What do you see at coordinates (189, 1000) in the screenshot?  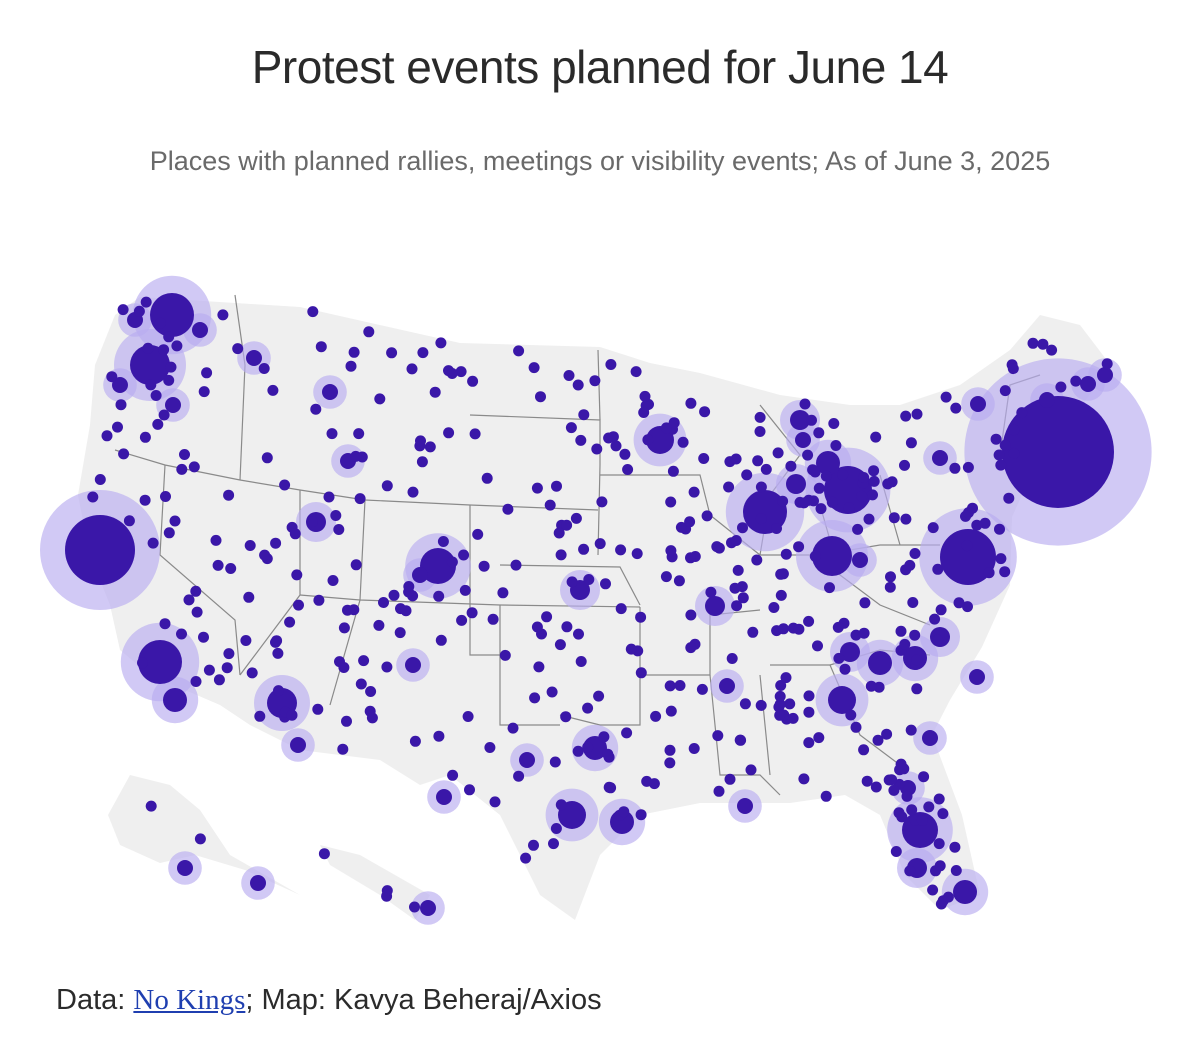 I see `no-kings-link: No Kings` at bounding box center [189, 1000].